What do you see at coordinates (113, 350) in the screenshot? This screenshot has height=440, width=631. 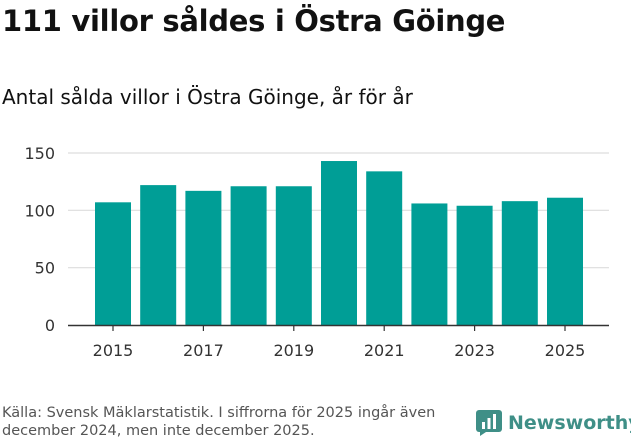 I see `x-tick-label: 2015` at bounding box center [113, 350].